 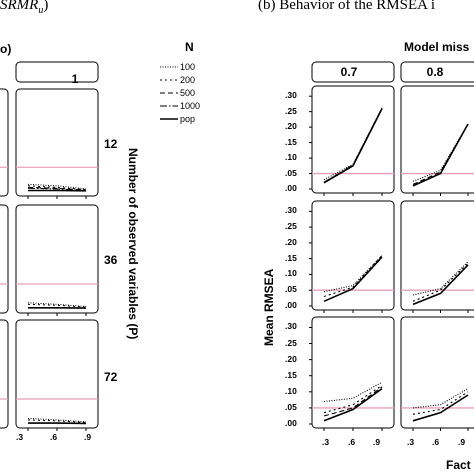 I want to click on right-x-tick-06b: .6, so click(x=436, y=442).